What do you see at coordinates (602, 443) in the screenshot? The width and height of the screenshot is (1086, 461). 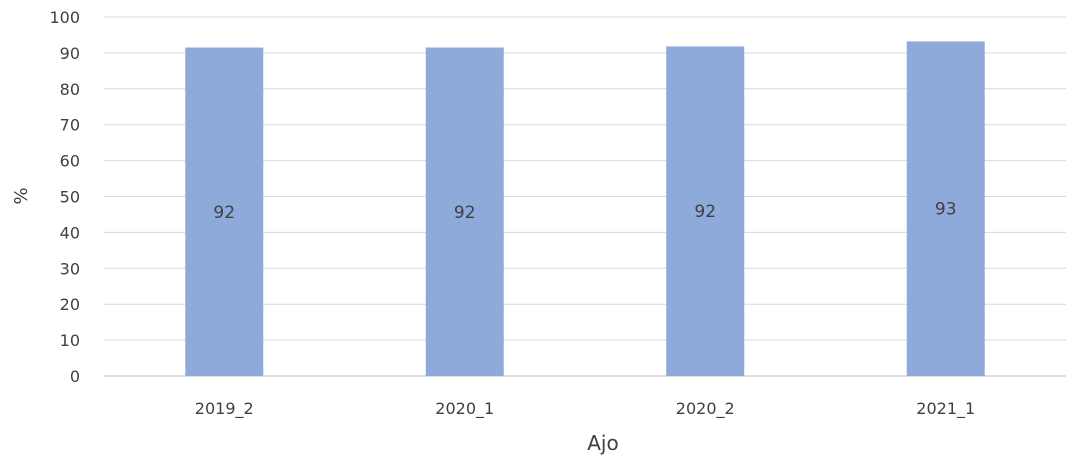 I see `x-axis-title: Ajo` at bounding box center [602, 443].